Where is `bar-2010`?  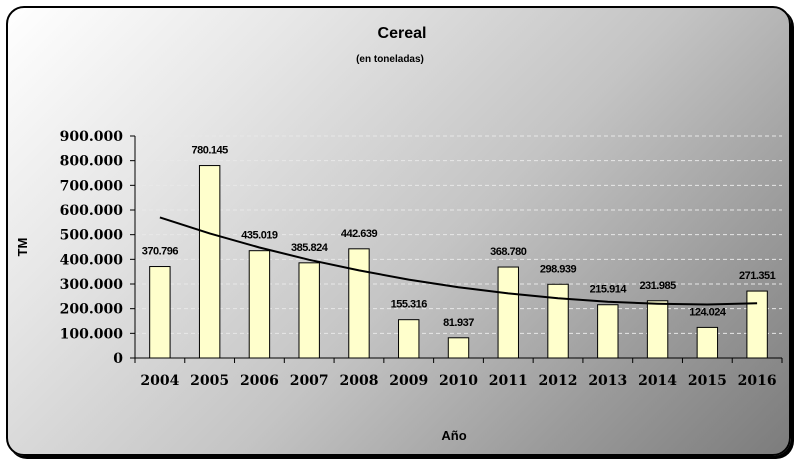 bar-2010 is located at coordinates (458, 348).